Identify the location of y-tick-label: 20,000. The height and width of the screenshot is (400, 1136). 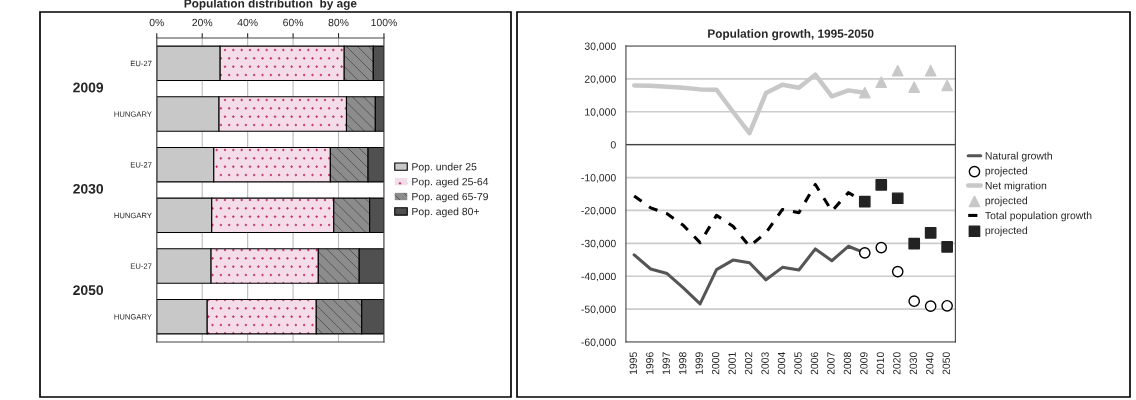
(600, 79).